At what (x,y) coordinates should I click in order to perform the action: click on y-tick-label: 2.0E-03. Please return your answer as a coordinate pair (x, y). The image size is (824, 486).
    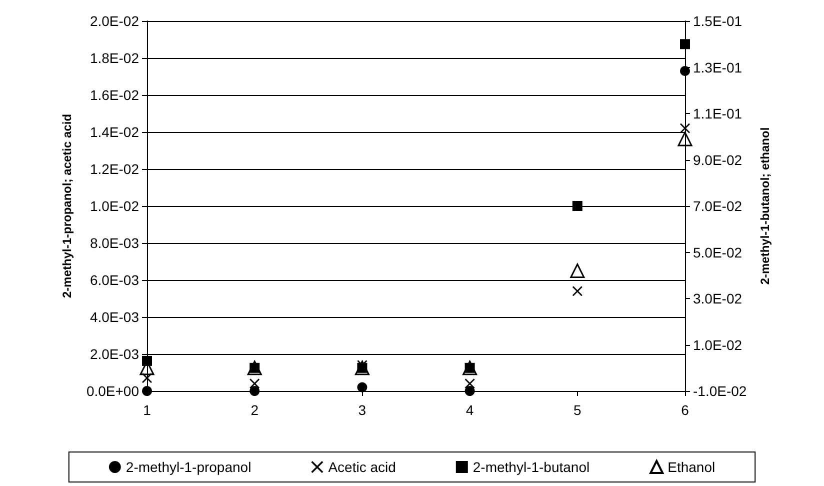
    Looking at the image, I should click on (115, 354).